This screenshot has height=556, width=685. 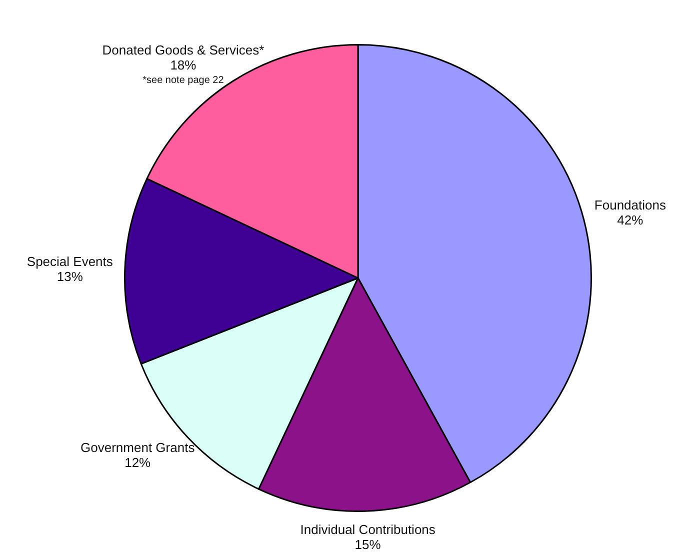 What do you see at coordinates (183, 64) in the screenshot?
I see `data-label: 18%` at bounding box center [183, 64].